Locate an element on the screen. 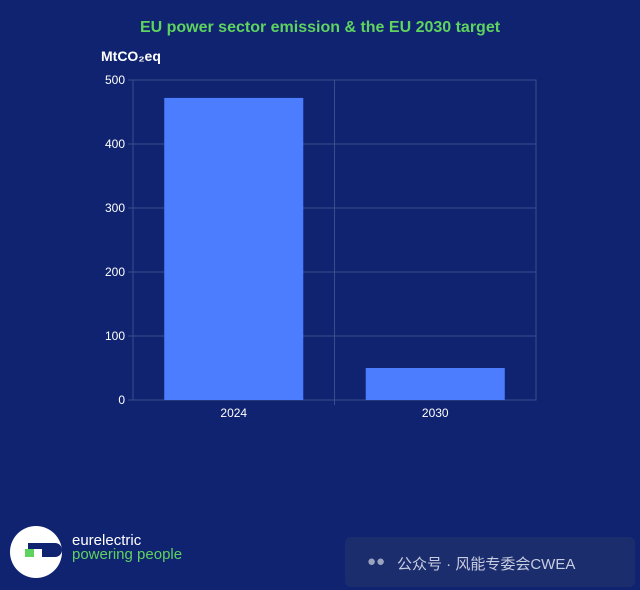  brand-name: eurelectric is located at coordinates (107, 540).